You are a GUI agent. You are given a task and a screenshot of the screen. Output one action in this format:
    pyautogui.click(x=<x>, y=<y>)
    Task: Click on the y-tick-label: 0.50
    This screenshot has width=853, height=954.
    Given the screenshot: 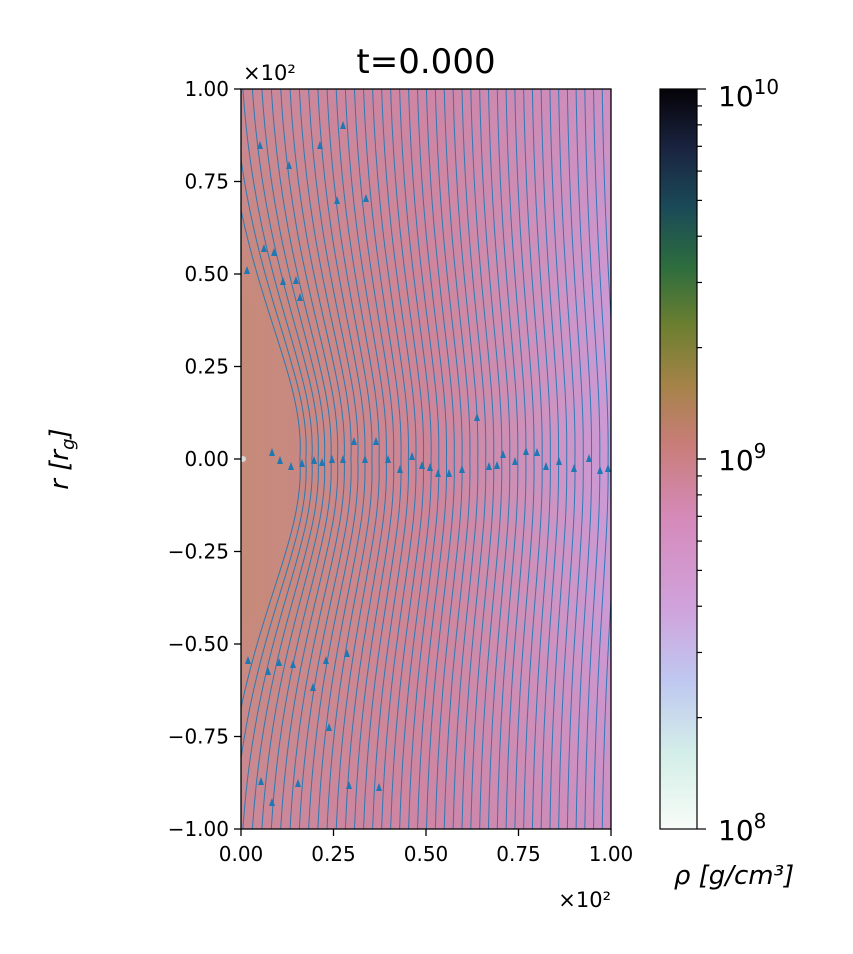 What is the action you would take?
    pyautogui.click(x=206, y=274)
    